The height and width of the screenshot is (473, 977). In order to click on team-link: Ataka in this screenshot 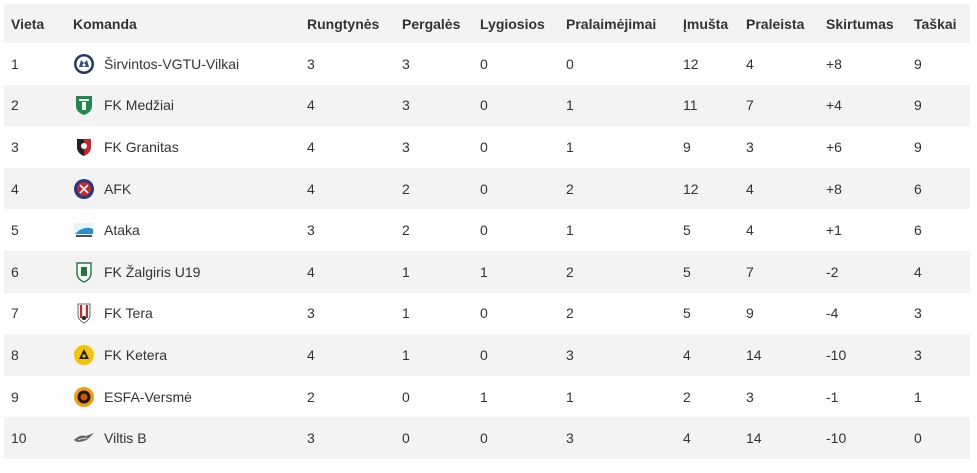, I will do `click(186, 230)`.